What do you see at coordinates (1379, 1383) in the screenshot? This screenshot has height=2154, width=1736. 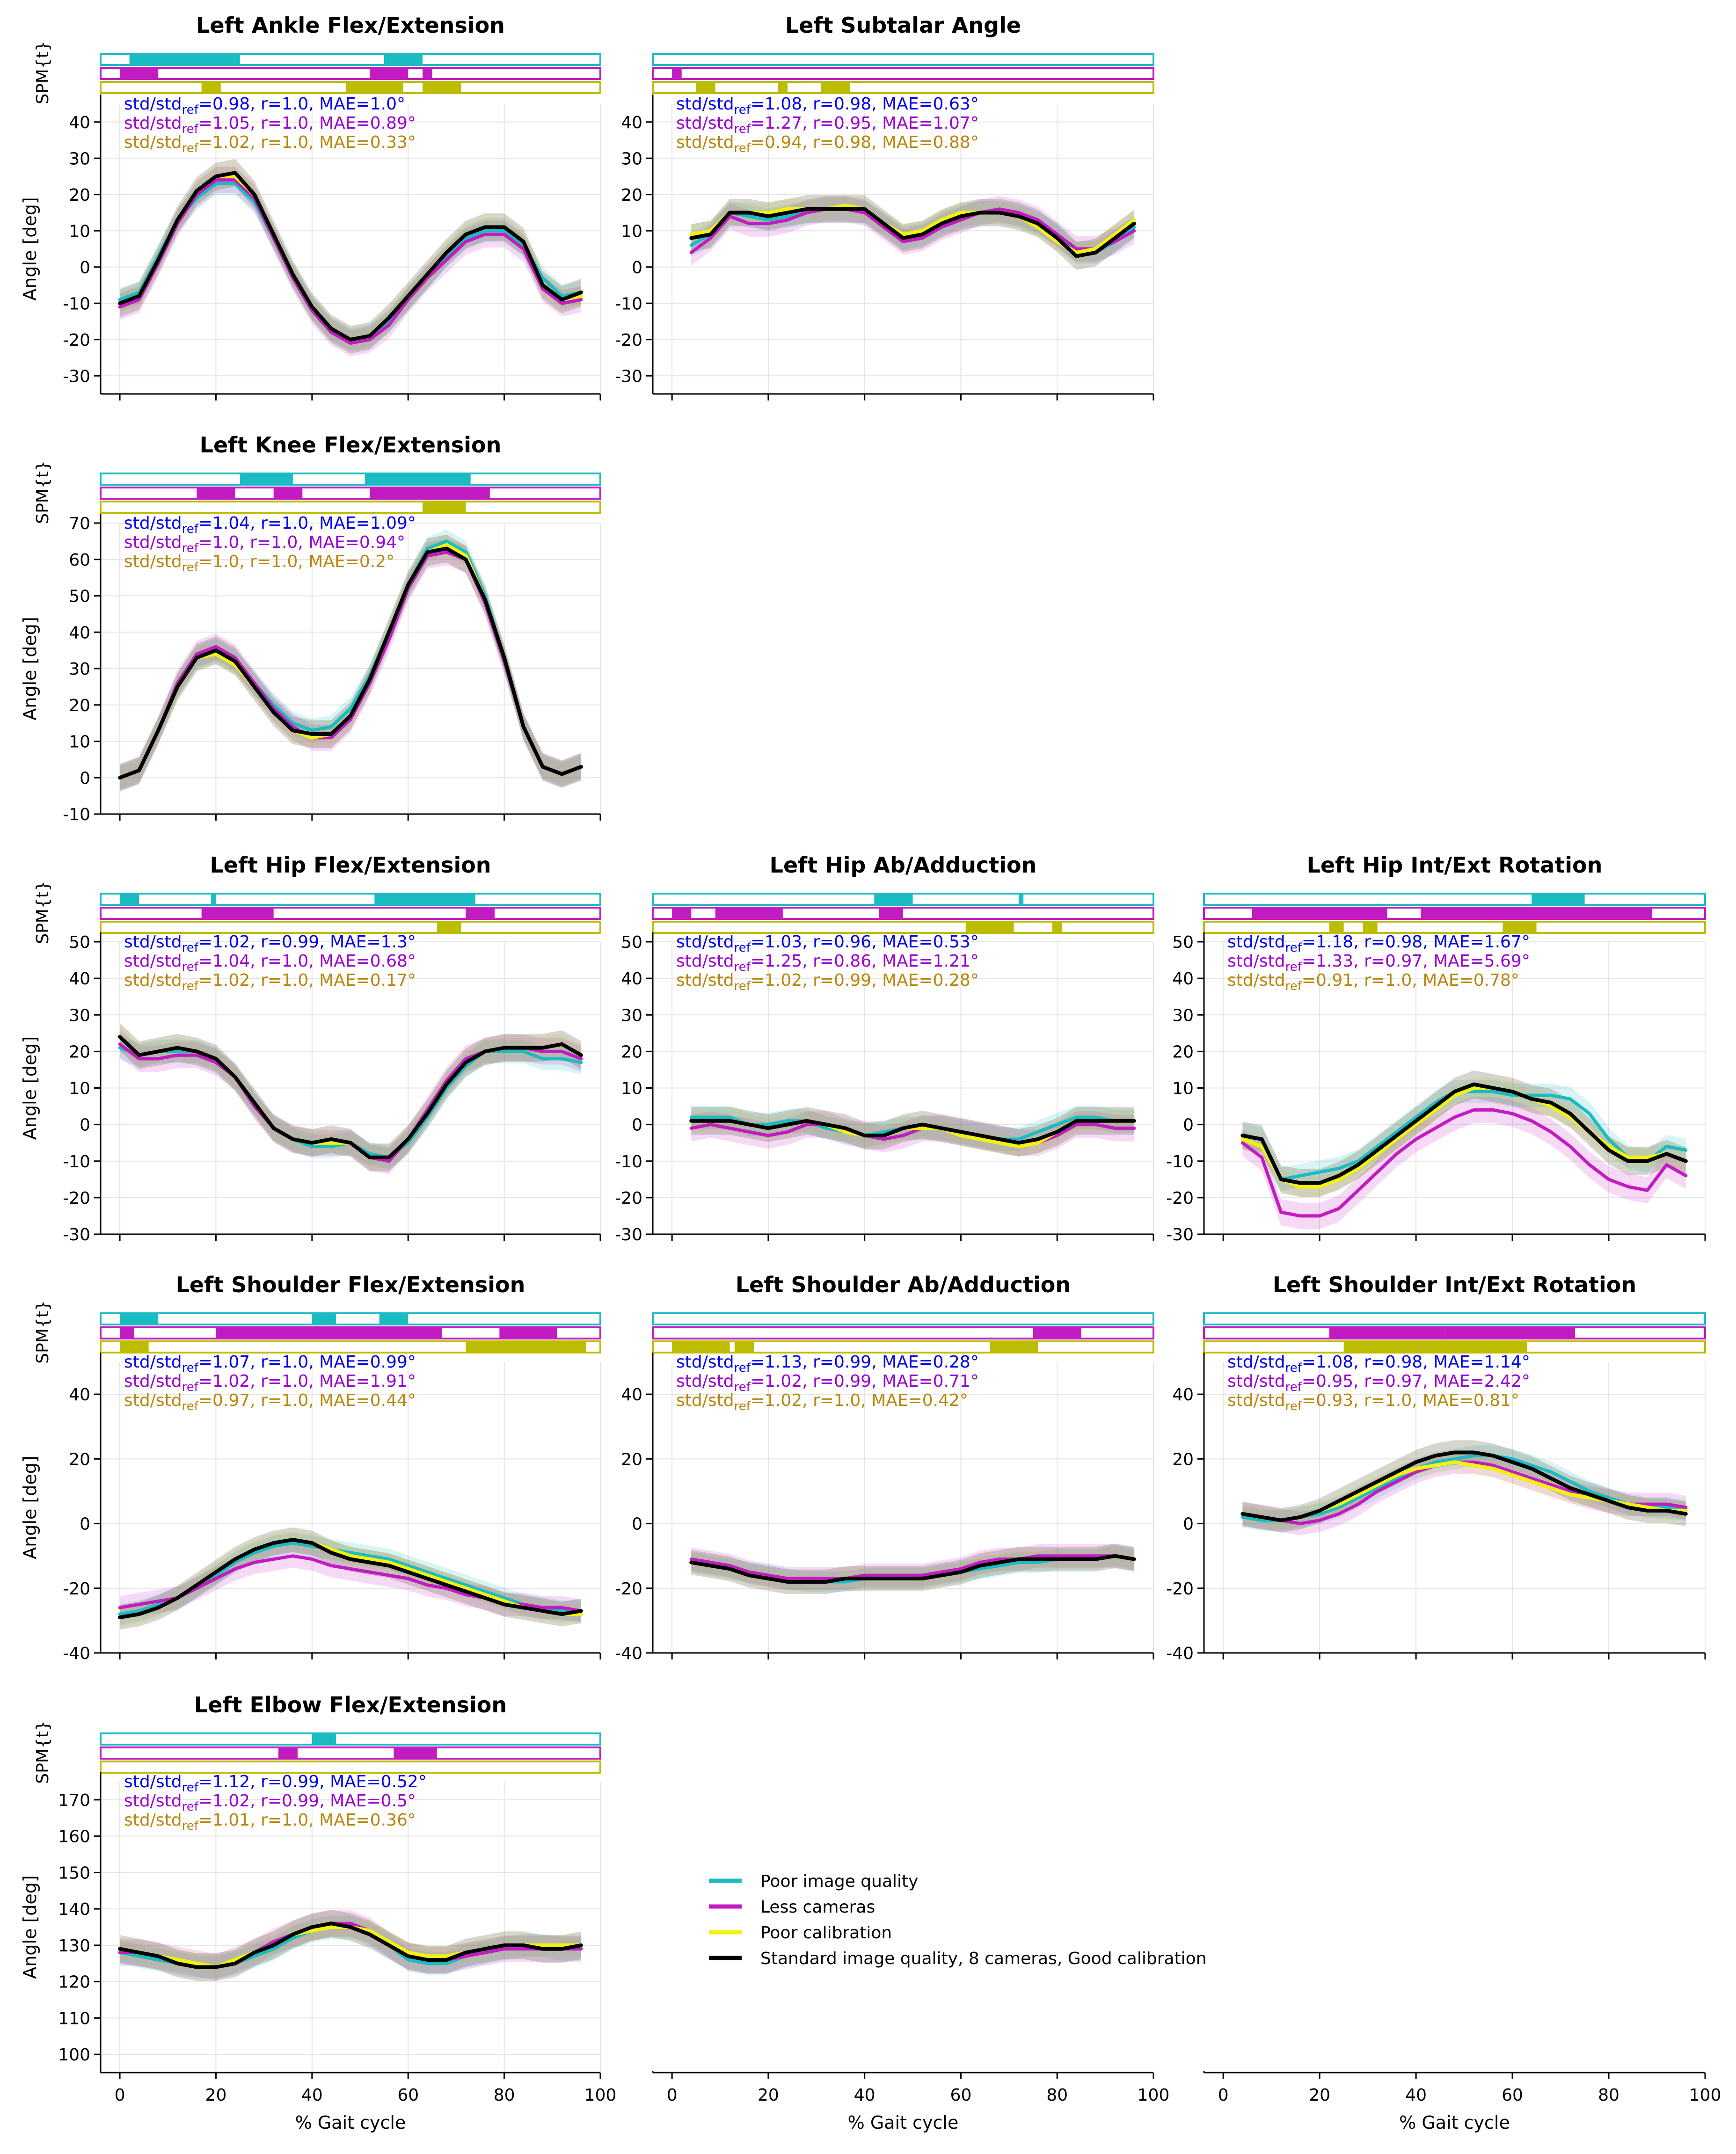 I see `stats-line: std/stdref=0.95, r=0.97, MAE=2.42°` at bounding box center [1379, 1383].